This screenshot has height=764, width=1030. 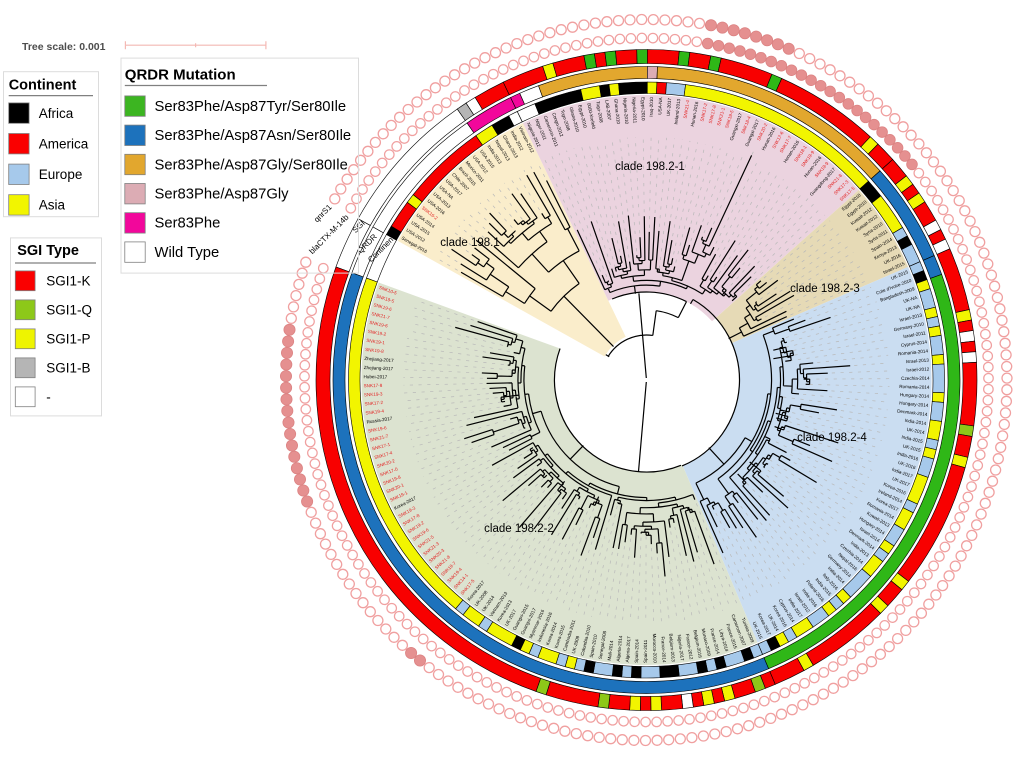 What do you see at coordinates (650, 167) in the screenshot?
I see `svg-text: clade 198.2-1` at bounding box center [650, 167].